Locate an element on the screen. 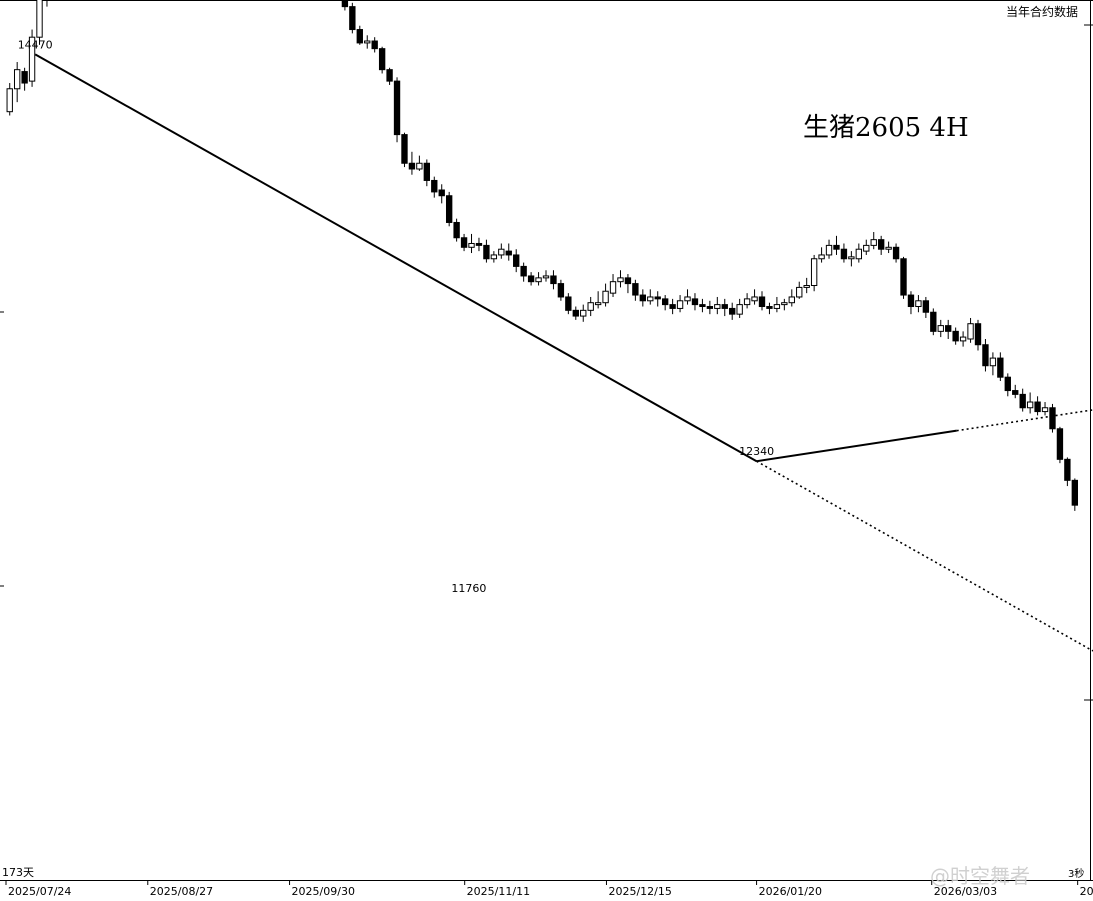 The width and height of the screenshot is (1093, 901). price-label: 14470 is located at coordinates (35, 44).